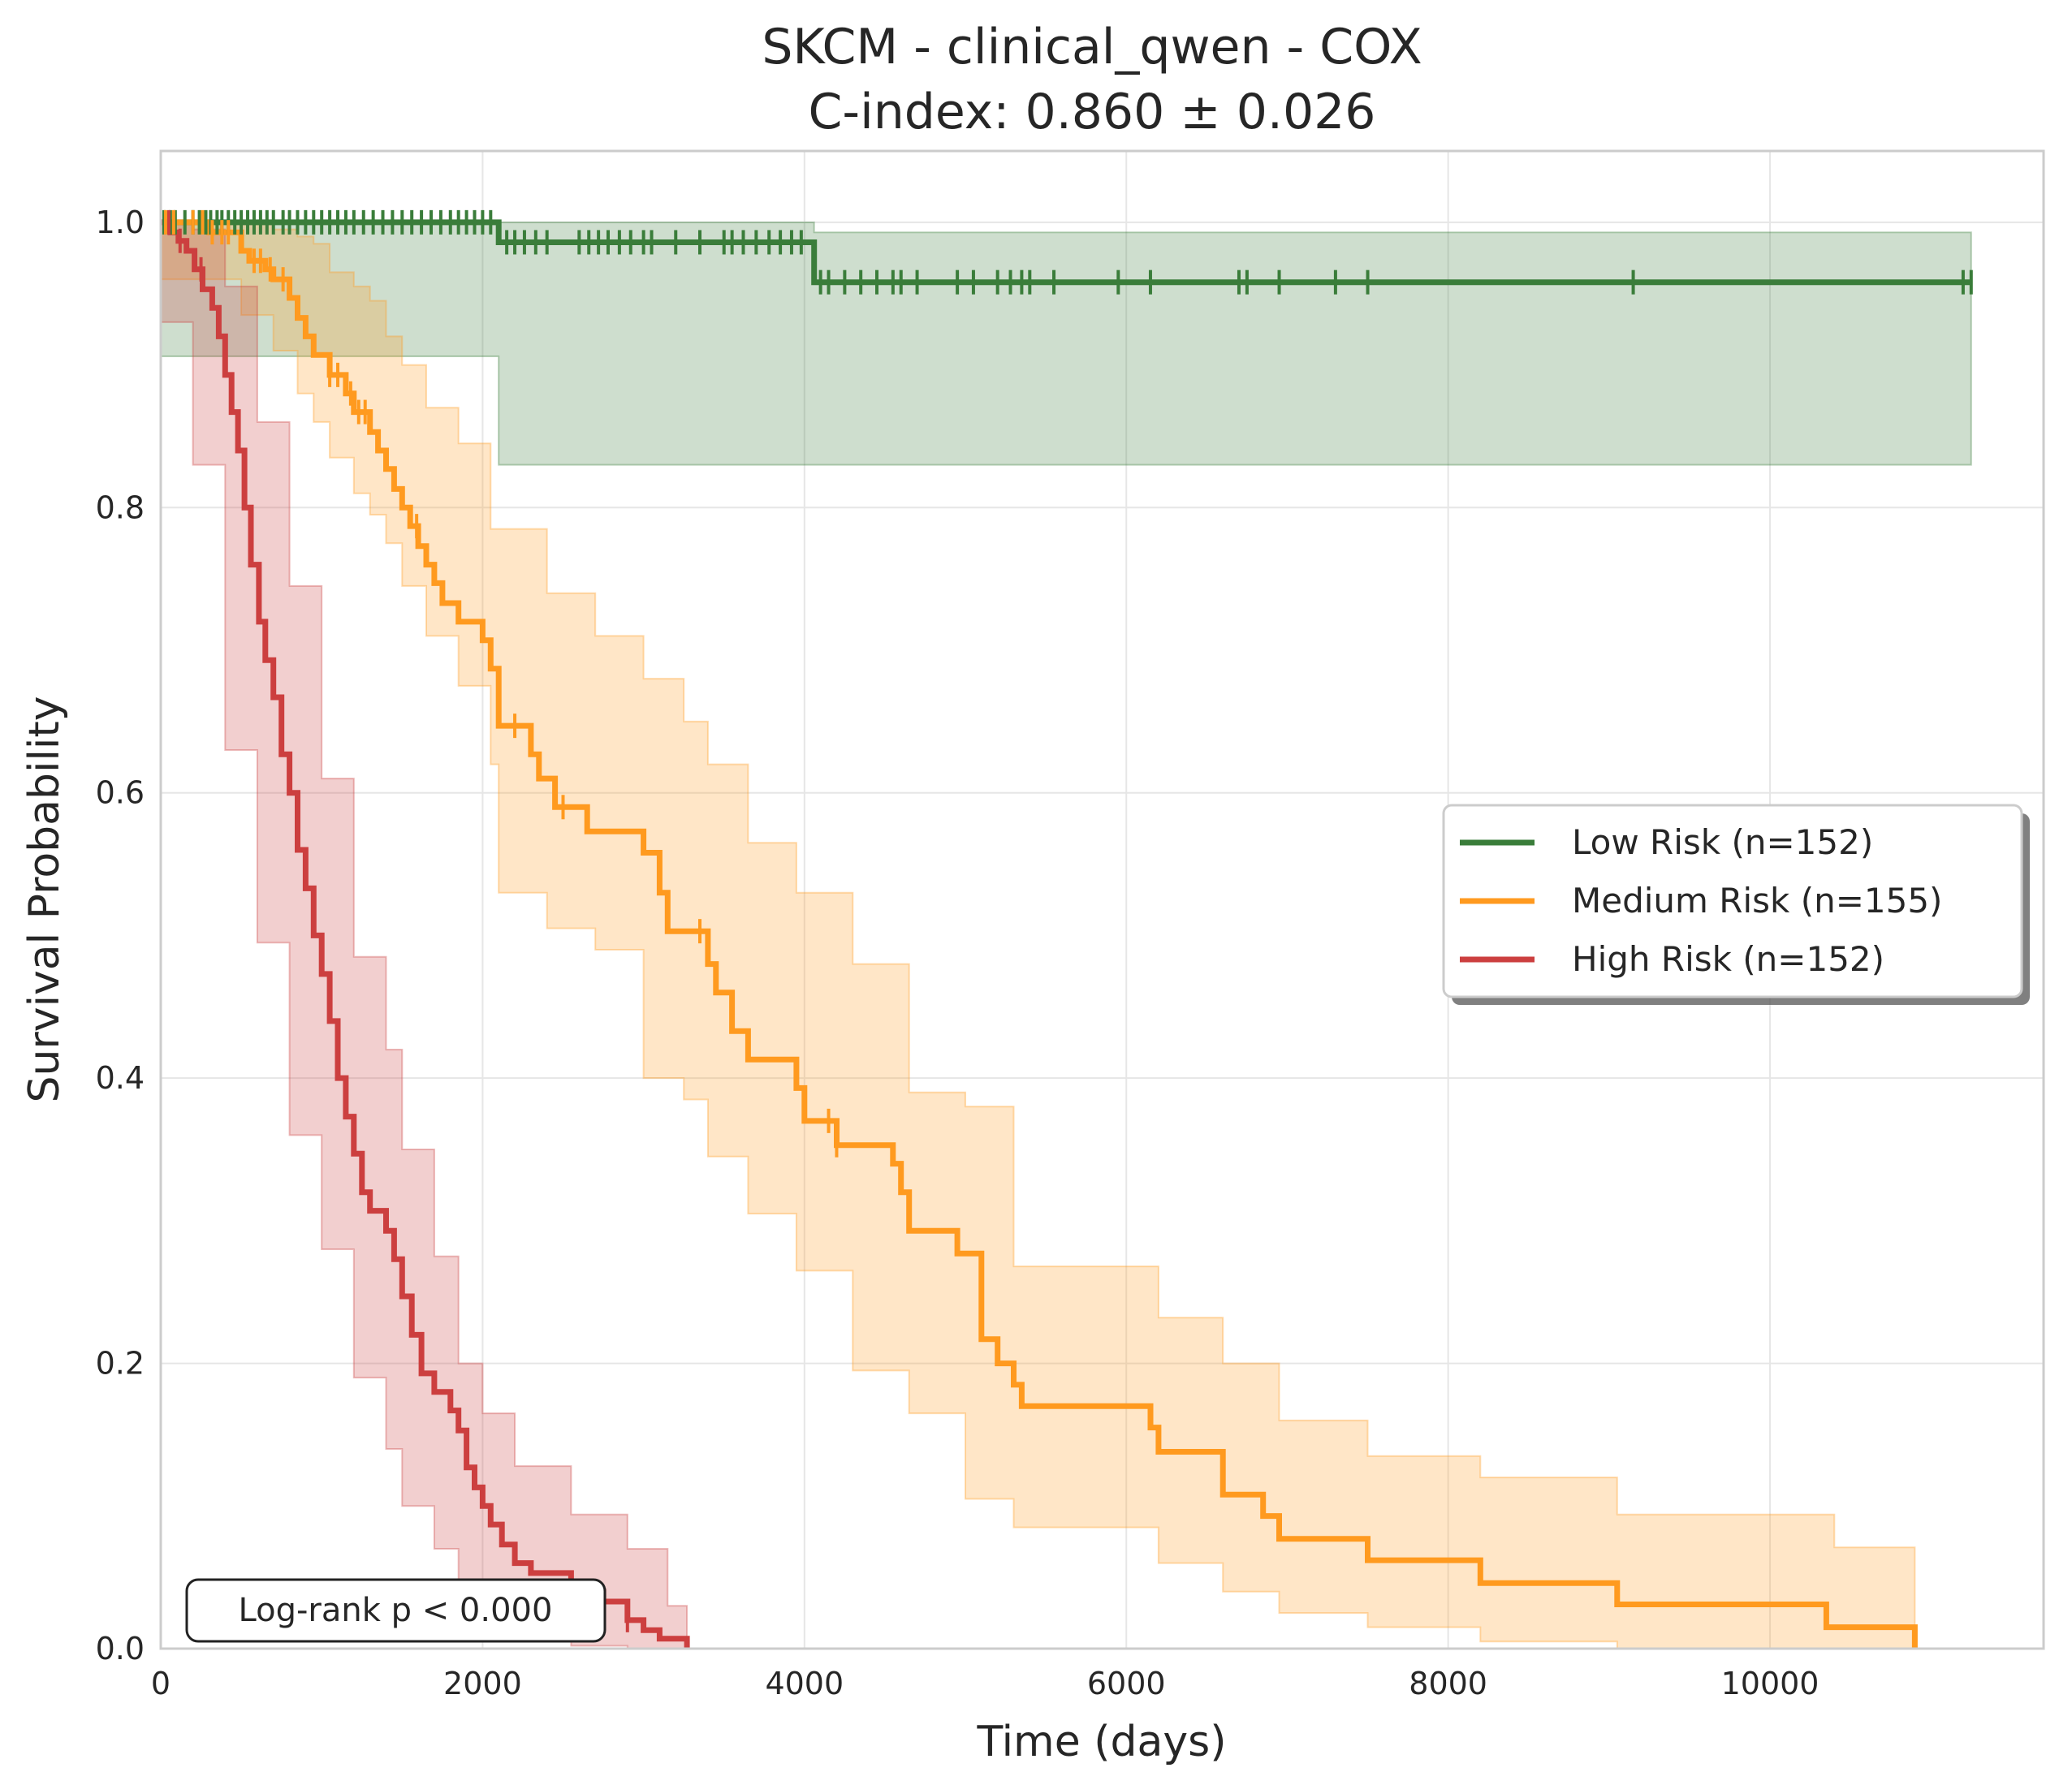  Describe the element at coordinates (1448, 1684) in the screenshot. I see `x-tick-label: 8000` at that location.